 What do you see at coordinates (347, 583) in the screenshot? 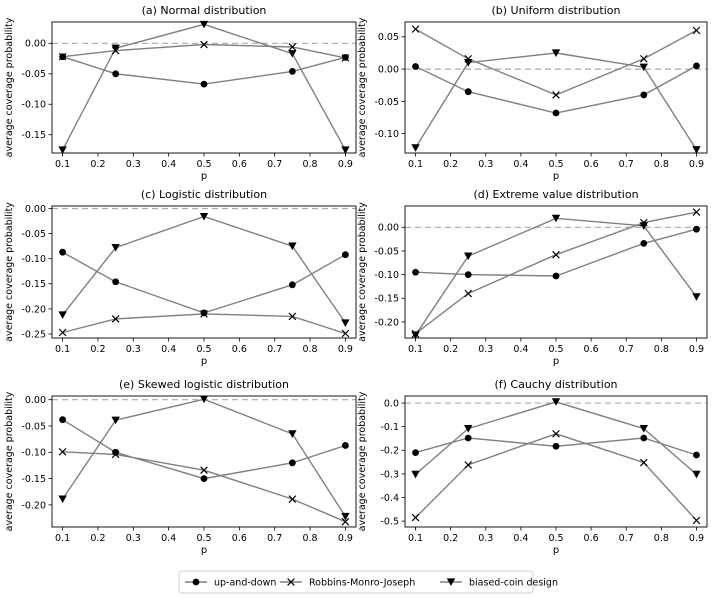
I see `legend-item: Robbins-Monro-Joseph` at bounding box center [347, 583].